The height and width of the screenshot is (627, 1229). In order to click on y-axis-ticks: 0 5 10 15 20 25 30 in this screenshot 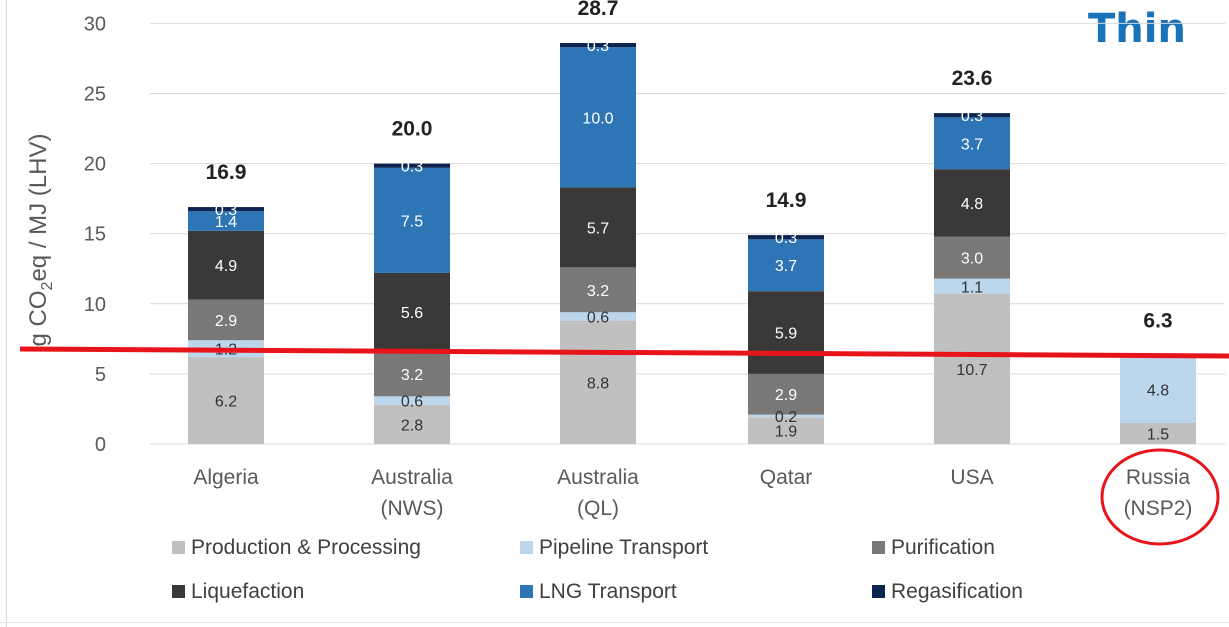, I will do `click(95, 234)`.